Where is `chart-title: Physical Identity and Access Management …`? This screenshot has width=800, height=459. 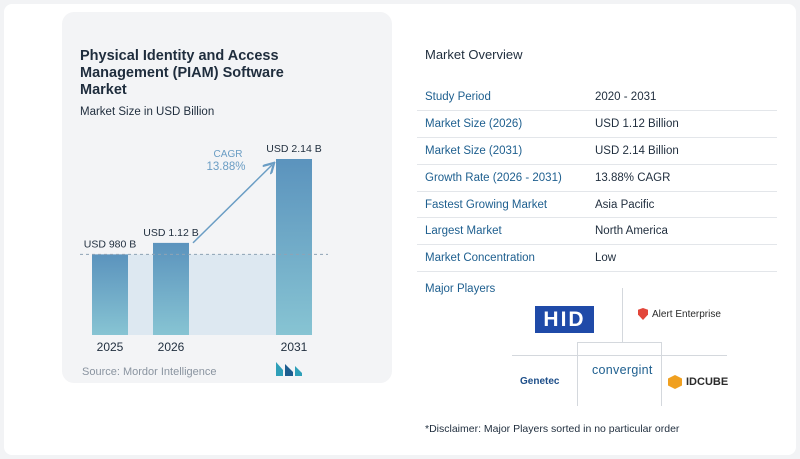 chart-title: Physical Identity and Access Management … is located at coordinates (182, 73).